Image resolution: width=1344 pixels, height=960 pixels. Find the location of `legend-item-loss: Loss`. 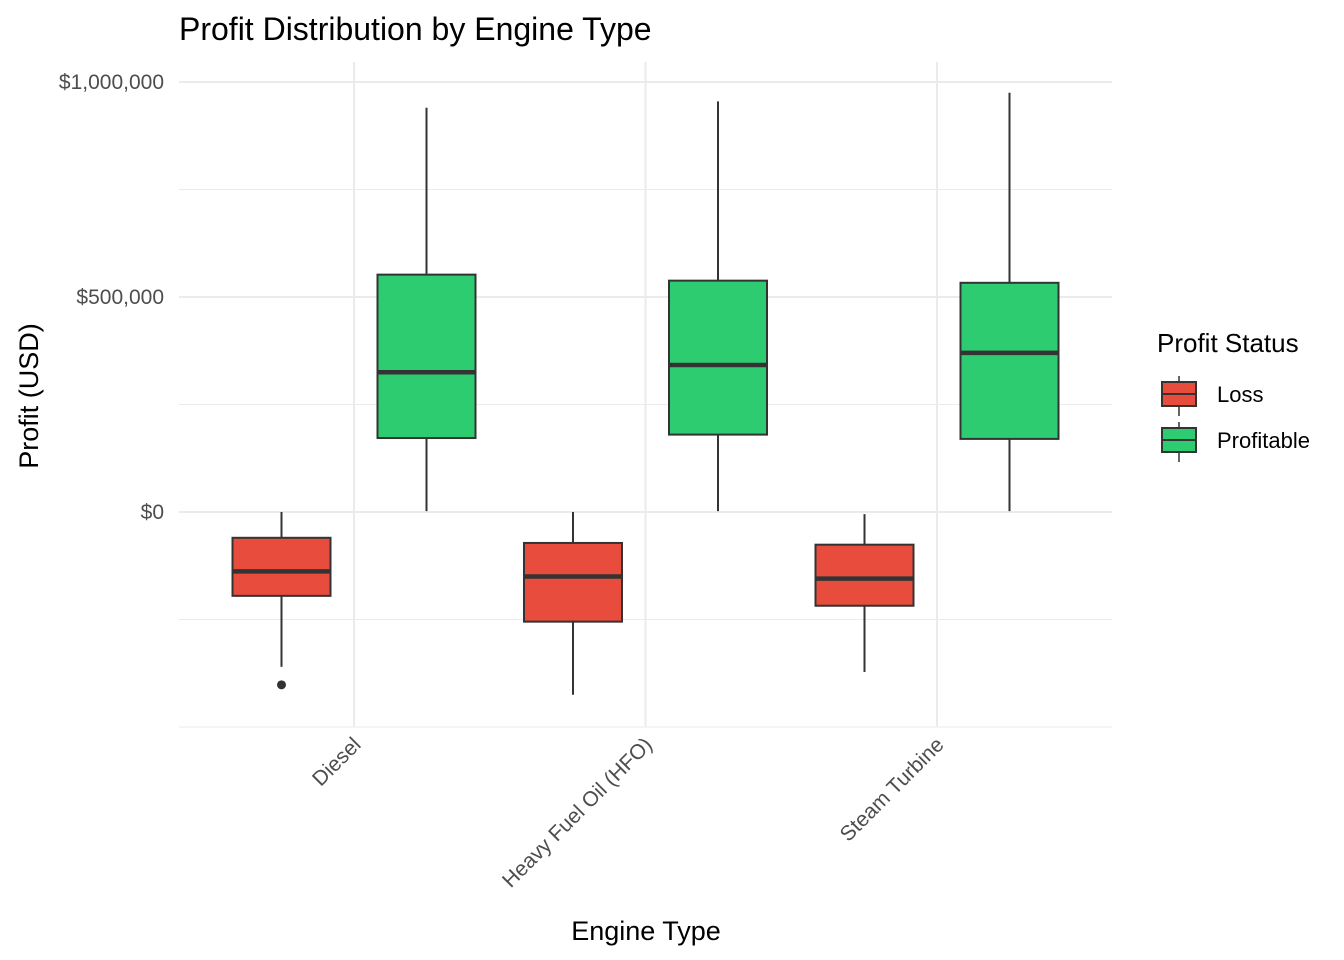

legend-item-loss: Loss is located at coordinates (1212, 396).